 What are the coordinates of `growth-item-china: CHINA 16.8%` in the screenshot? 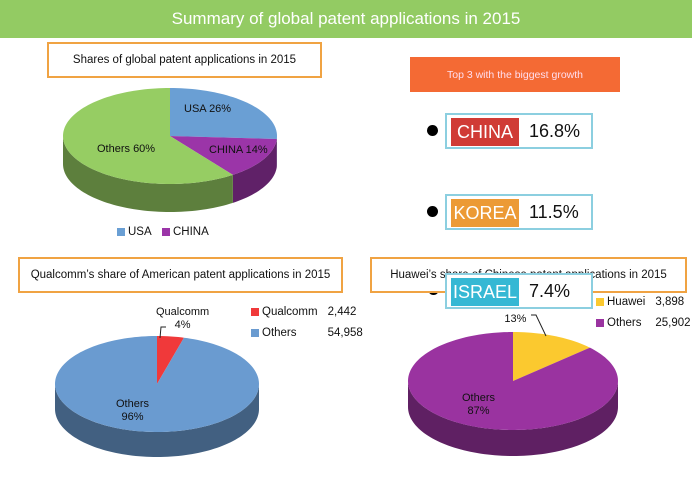 It's located at (519, 131).